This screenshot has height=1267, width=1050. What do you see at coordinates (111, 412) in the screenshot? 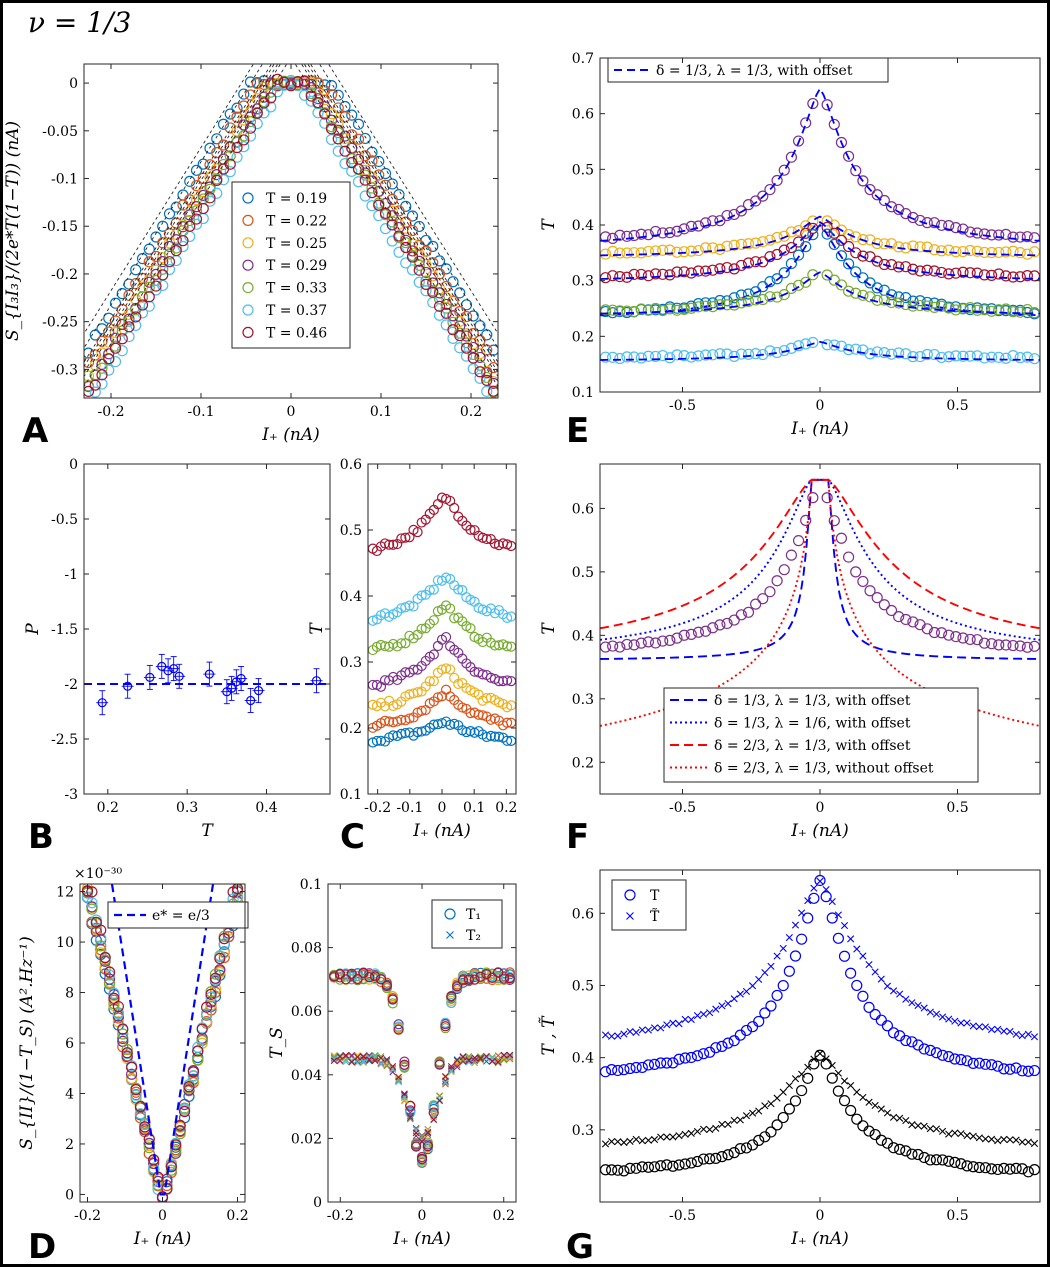
I see `x-tick-label: -0.2` at bounding box center [111, 412].